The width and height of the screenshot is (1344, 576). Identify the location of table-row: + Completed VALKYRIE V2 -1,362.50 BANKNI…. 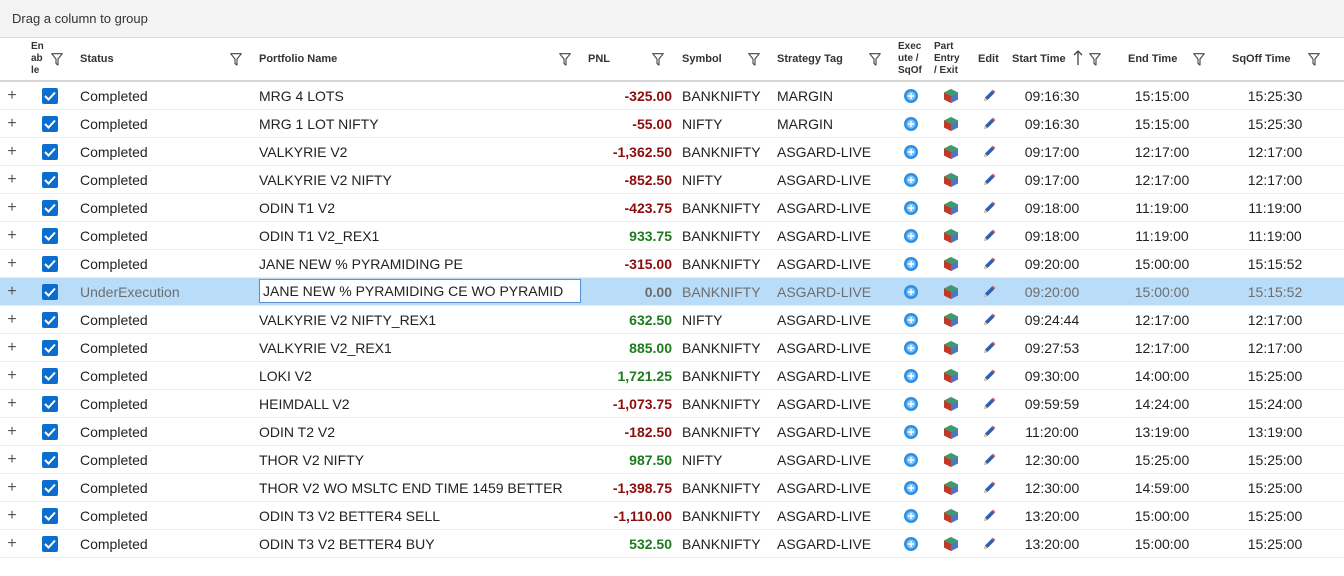
(672, 152).